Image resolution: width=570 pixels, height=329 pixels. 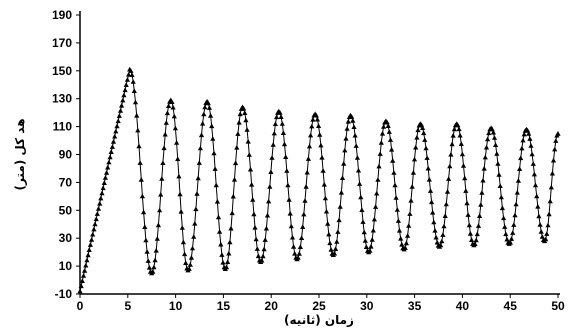 What do you see at coordinates (64, 294) in the screenshot?
I see `y-tick-label: -10` at bounding box center [64, 294].